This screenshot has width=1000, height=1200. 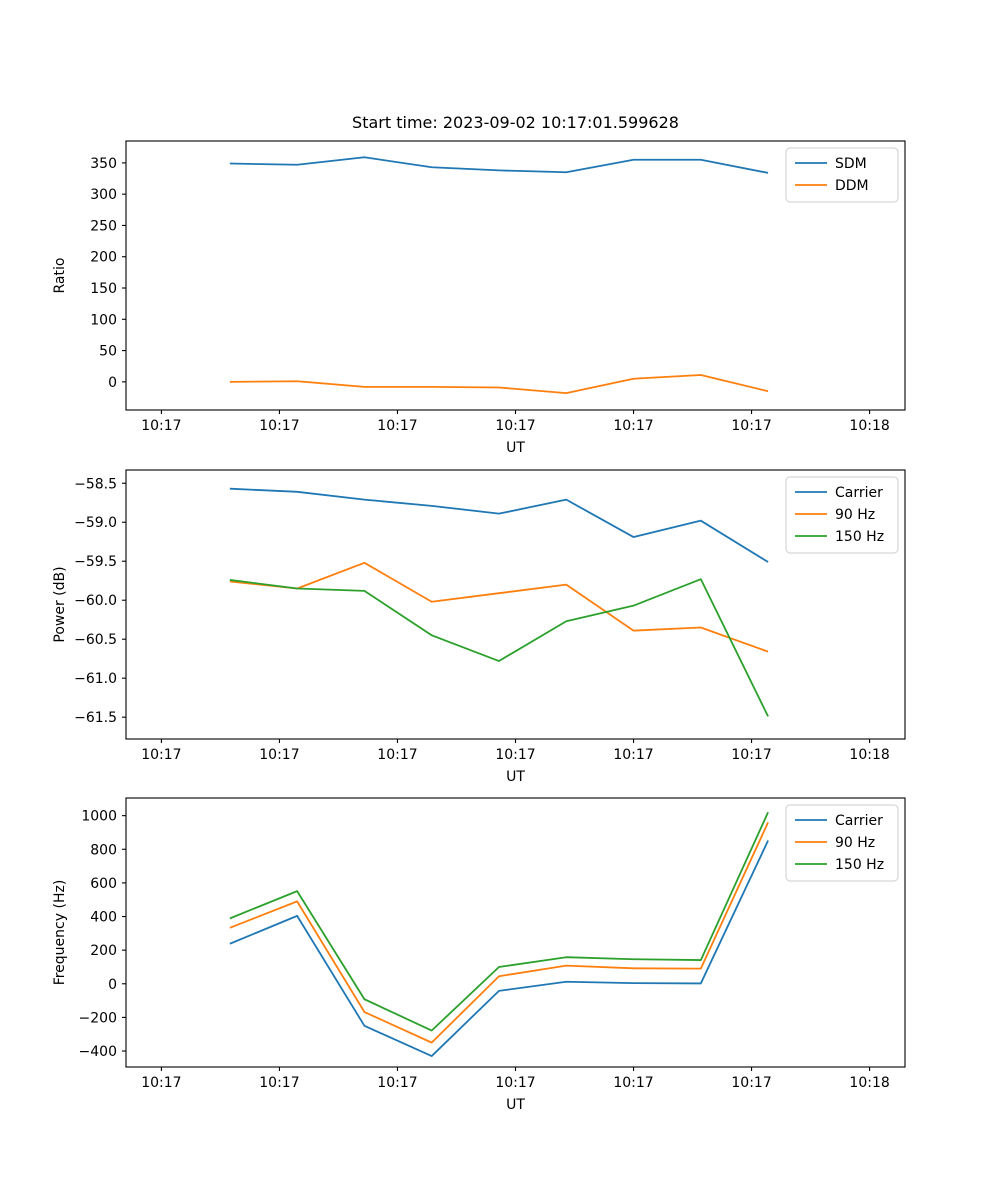 What do you see at coordinates (103, 951) in the screenshot?
I see `frequency-ytick-label: 200` at bounding box center [103, 951].